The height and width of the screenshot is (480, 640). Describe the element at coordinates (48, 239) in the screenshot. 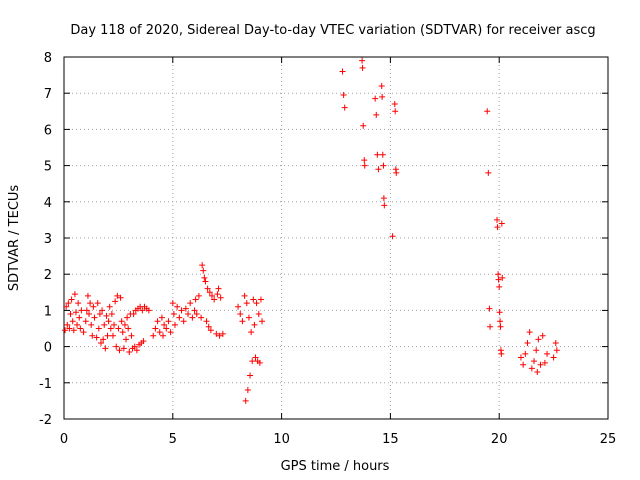

I see `y-tick-label: 3` at that location.